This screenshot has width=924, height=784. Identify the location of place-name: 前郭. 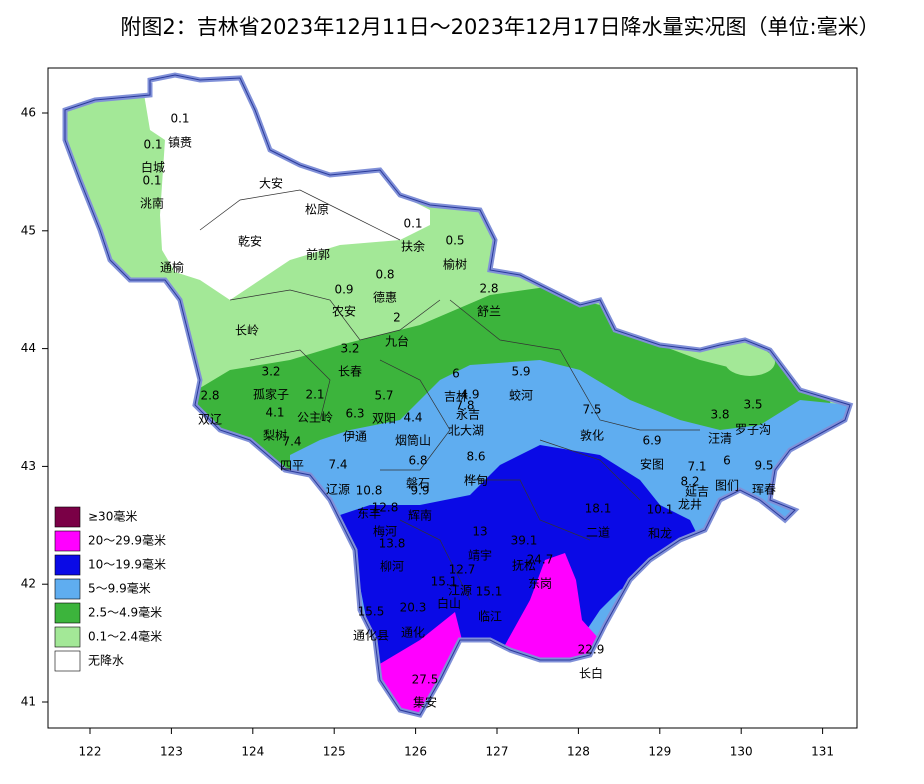
(318, 254).